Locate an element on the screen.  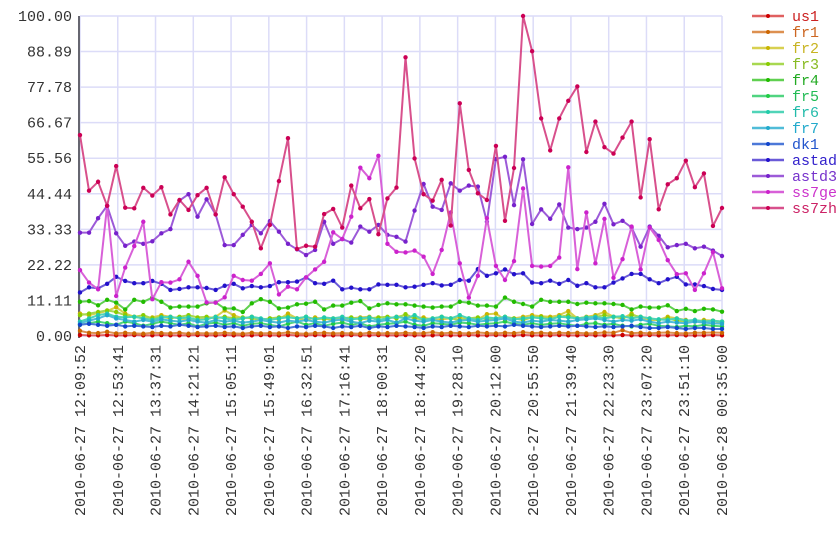
legend-label: fr7 is located at coordinates (805, 129).